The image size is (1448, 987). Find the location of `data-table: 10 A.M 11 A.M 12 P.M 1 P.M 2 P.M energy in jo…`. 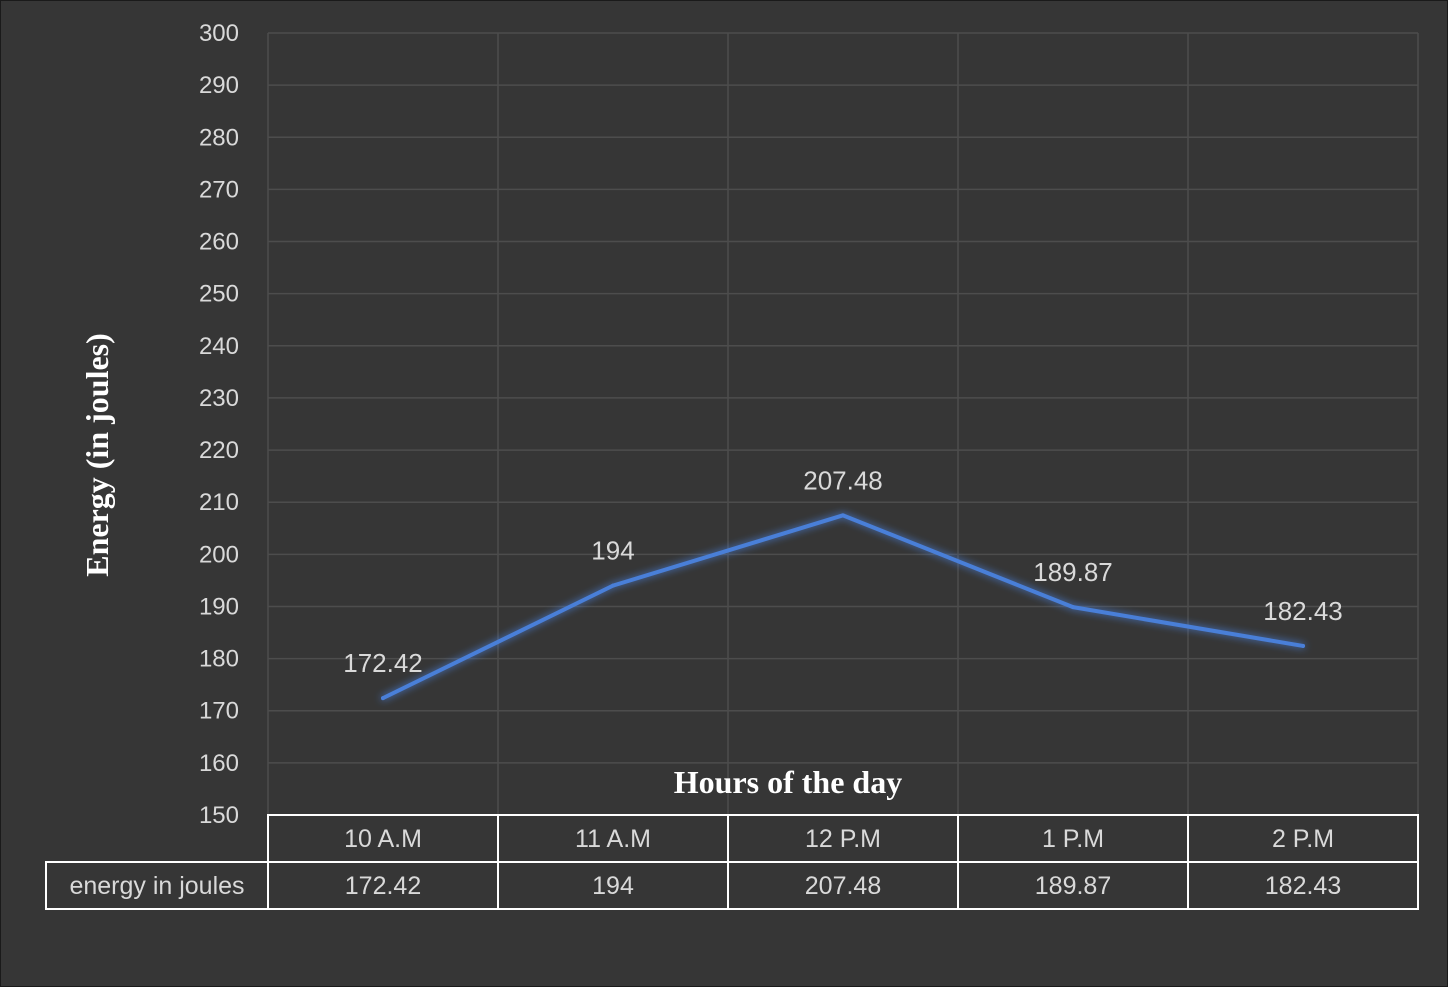

data-table: 10 A.M 11 A.M 12 P.M 1 P.M 2 P.M energy in jo… is located at coordinates (732, 862).